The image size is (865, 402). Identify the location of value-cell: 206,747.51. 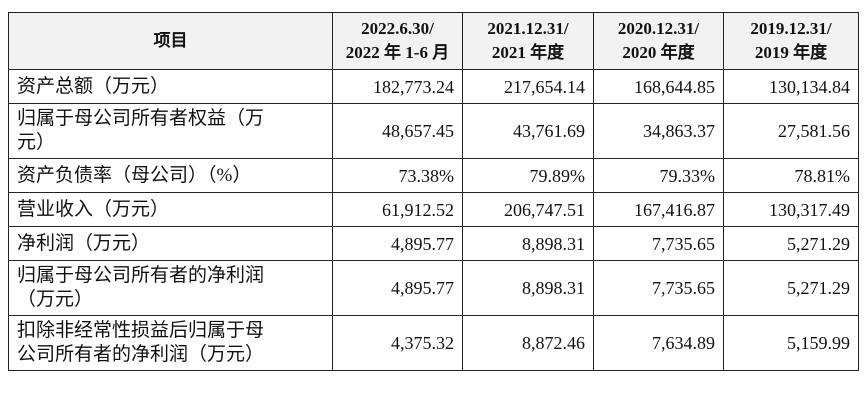
(528, 209).